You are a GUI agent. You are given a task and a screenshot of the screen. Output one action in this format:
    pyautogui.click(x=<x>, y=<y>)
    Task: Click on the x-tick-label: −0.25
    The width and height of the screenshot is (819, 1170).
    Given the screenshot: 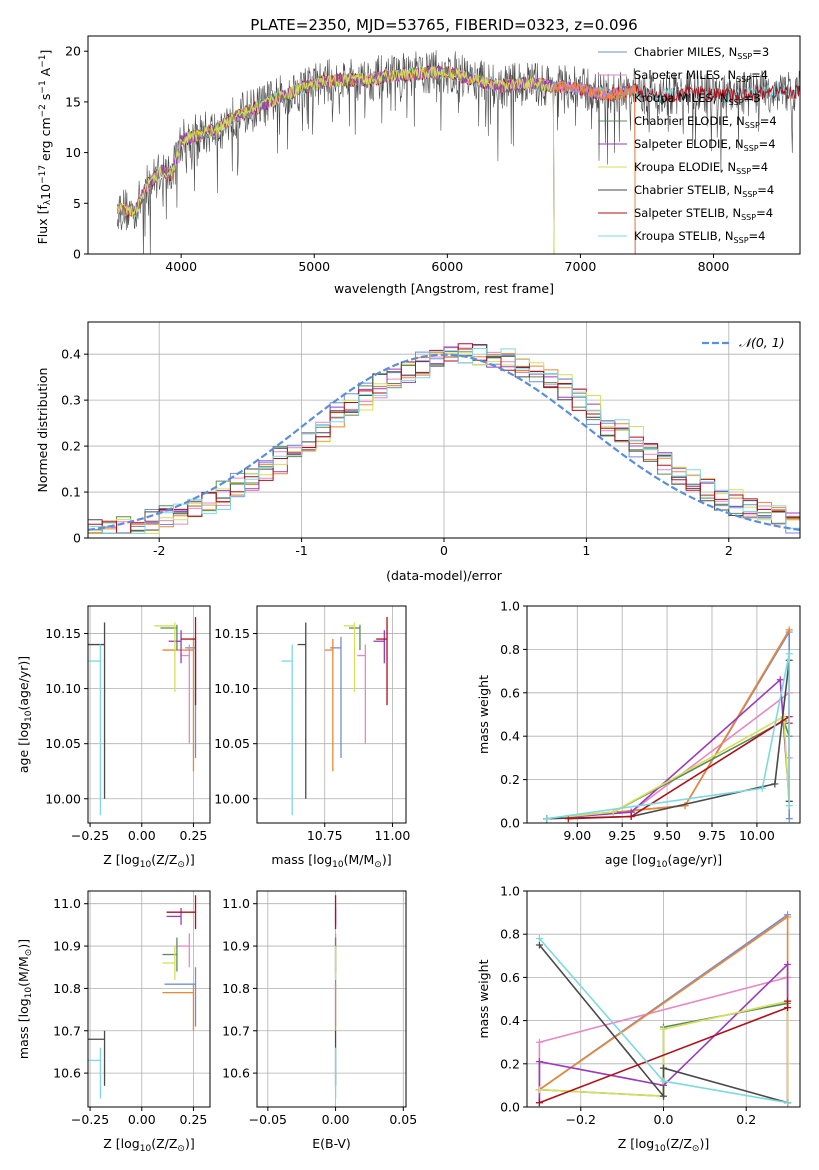 What is the action you would take?
    pyautogui.click(x=90, y=835)
    